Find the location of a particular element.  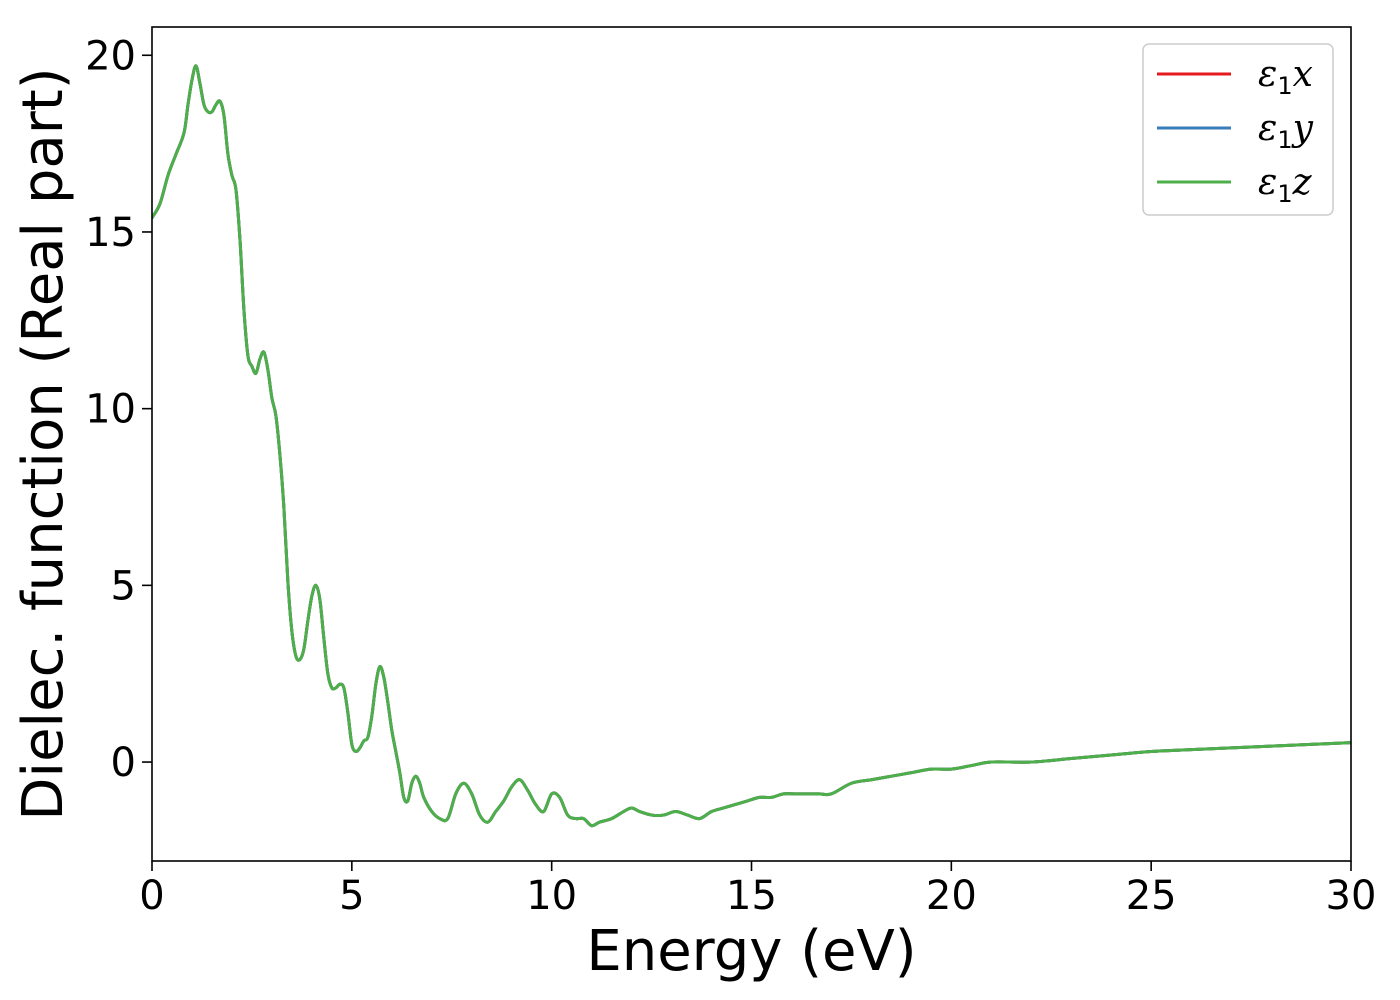

x-tick-label: 30 is located at coordinates (1351, 896).